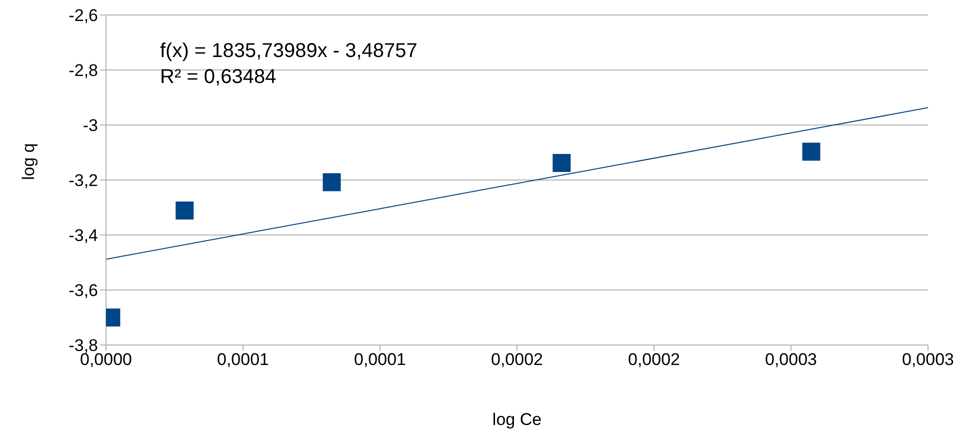 This screenshot has height=443, width=962. I want to click on y-tick-label: -2,6, so click(83, 16).